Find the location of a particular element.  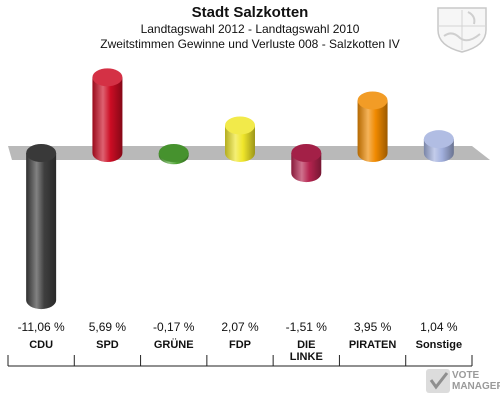

category-label-0: CDU is located at coordinates (41, 345).